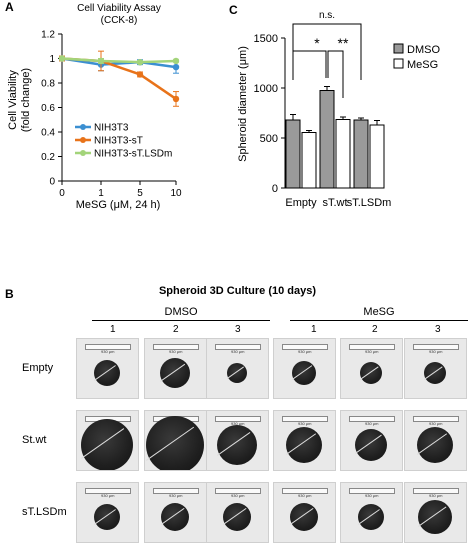 The width and height of the screenshot is (475, 550). I want to click on legend-label: NIH3T3, so click(111, 128).